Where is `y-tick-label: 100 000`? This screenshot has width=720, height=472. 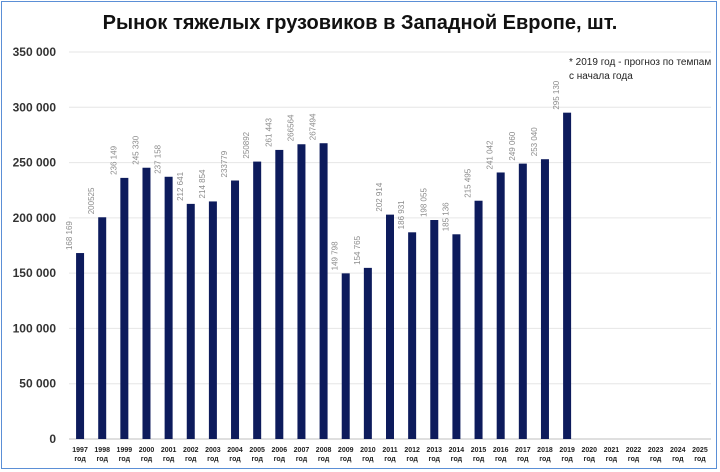 y-tick-label: 100 000 is located at coordinates (35, 328).